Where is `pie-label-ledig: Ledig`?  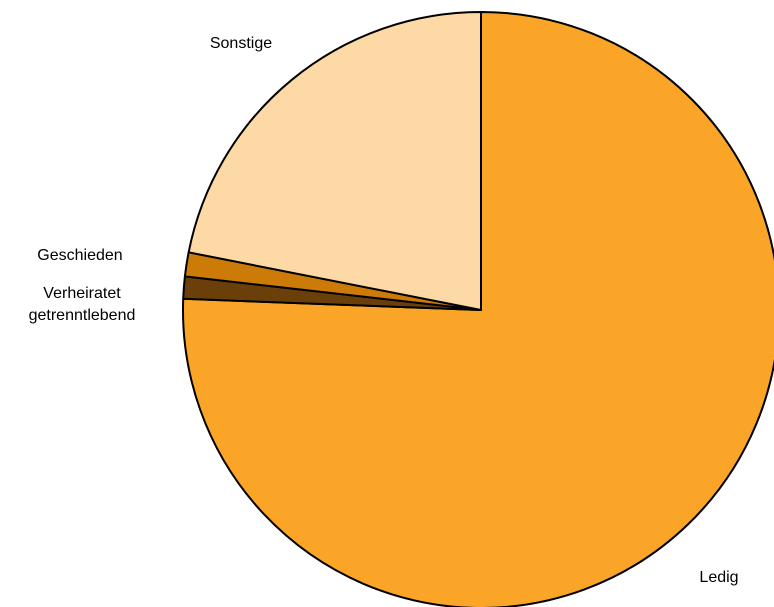 pie-label-ledig: Ledig is located at coordinates (718, 577).